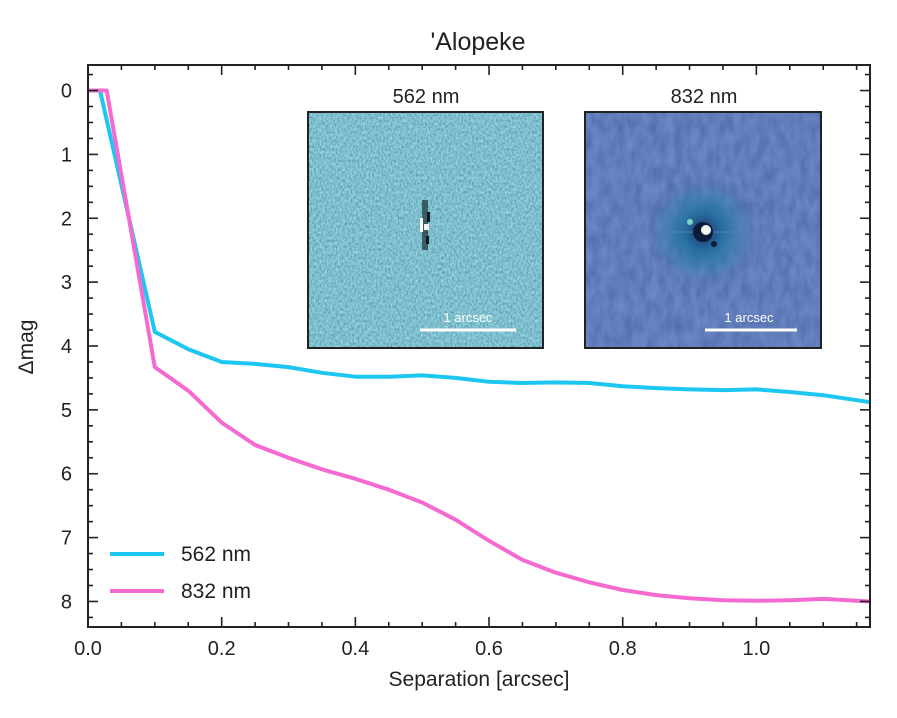 Image resolution: width=897 pixels, height=718 pixels. Describe the element at coordinates (66, 411) in the screenshot. I see `y-tick-label: 5` at that location.